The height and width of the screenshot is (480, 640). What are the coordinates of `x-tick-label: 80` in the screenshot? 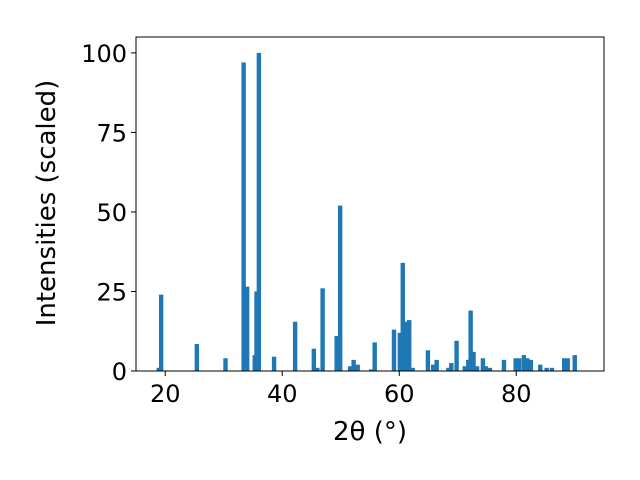 It's located at (516, 394).